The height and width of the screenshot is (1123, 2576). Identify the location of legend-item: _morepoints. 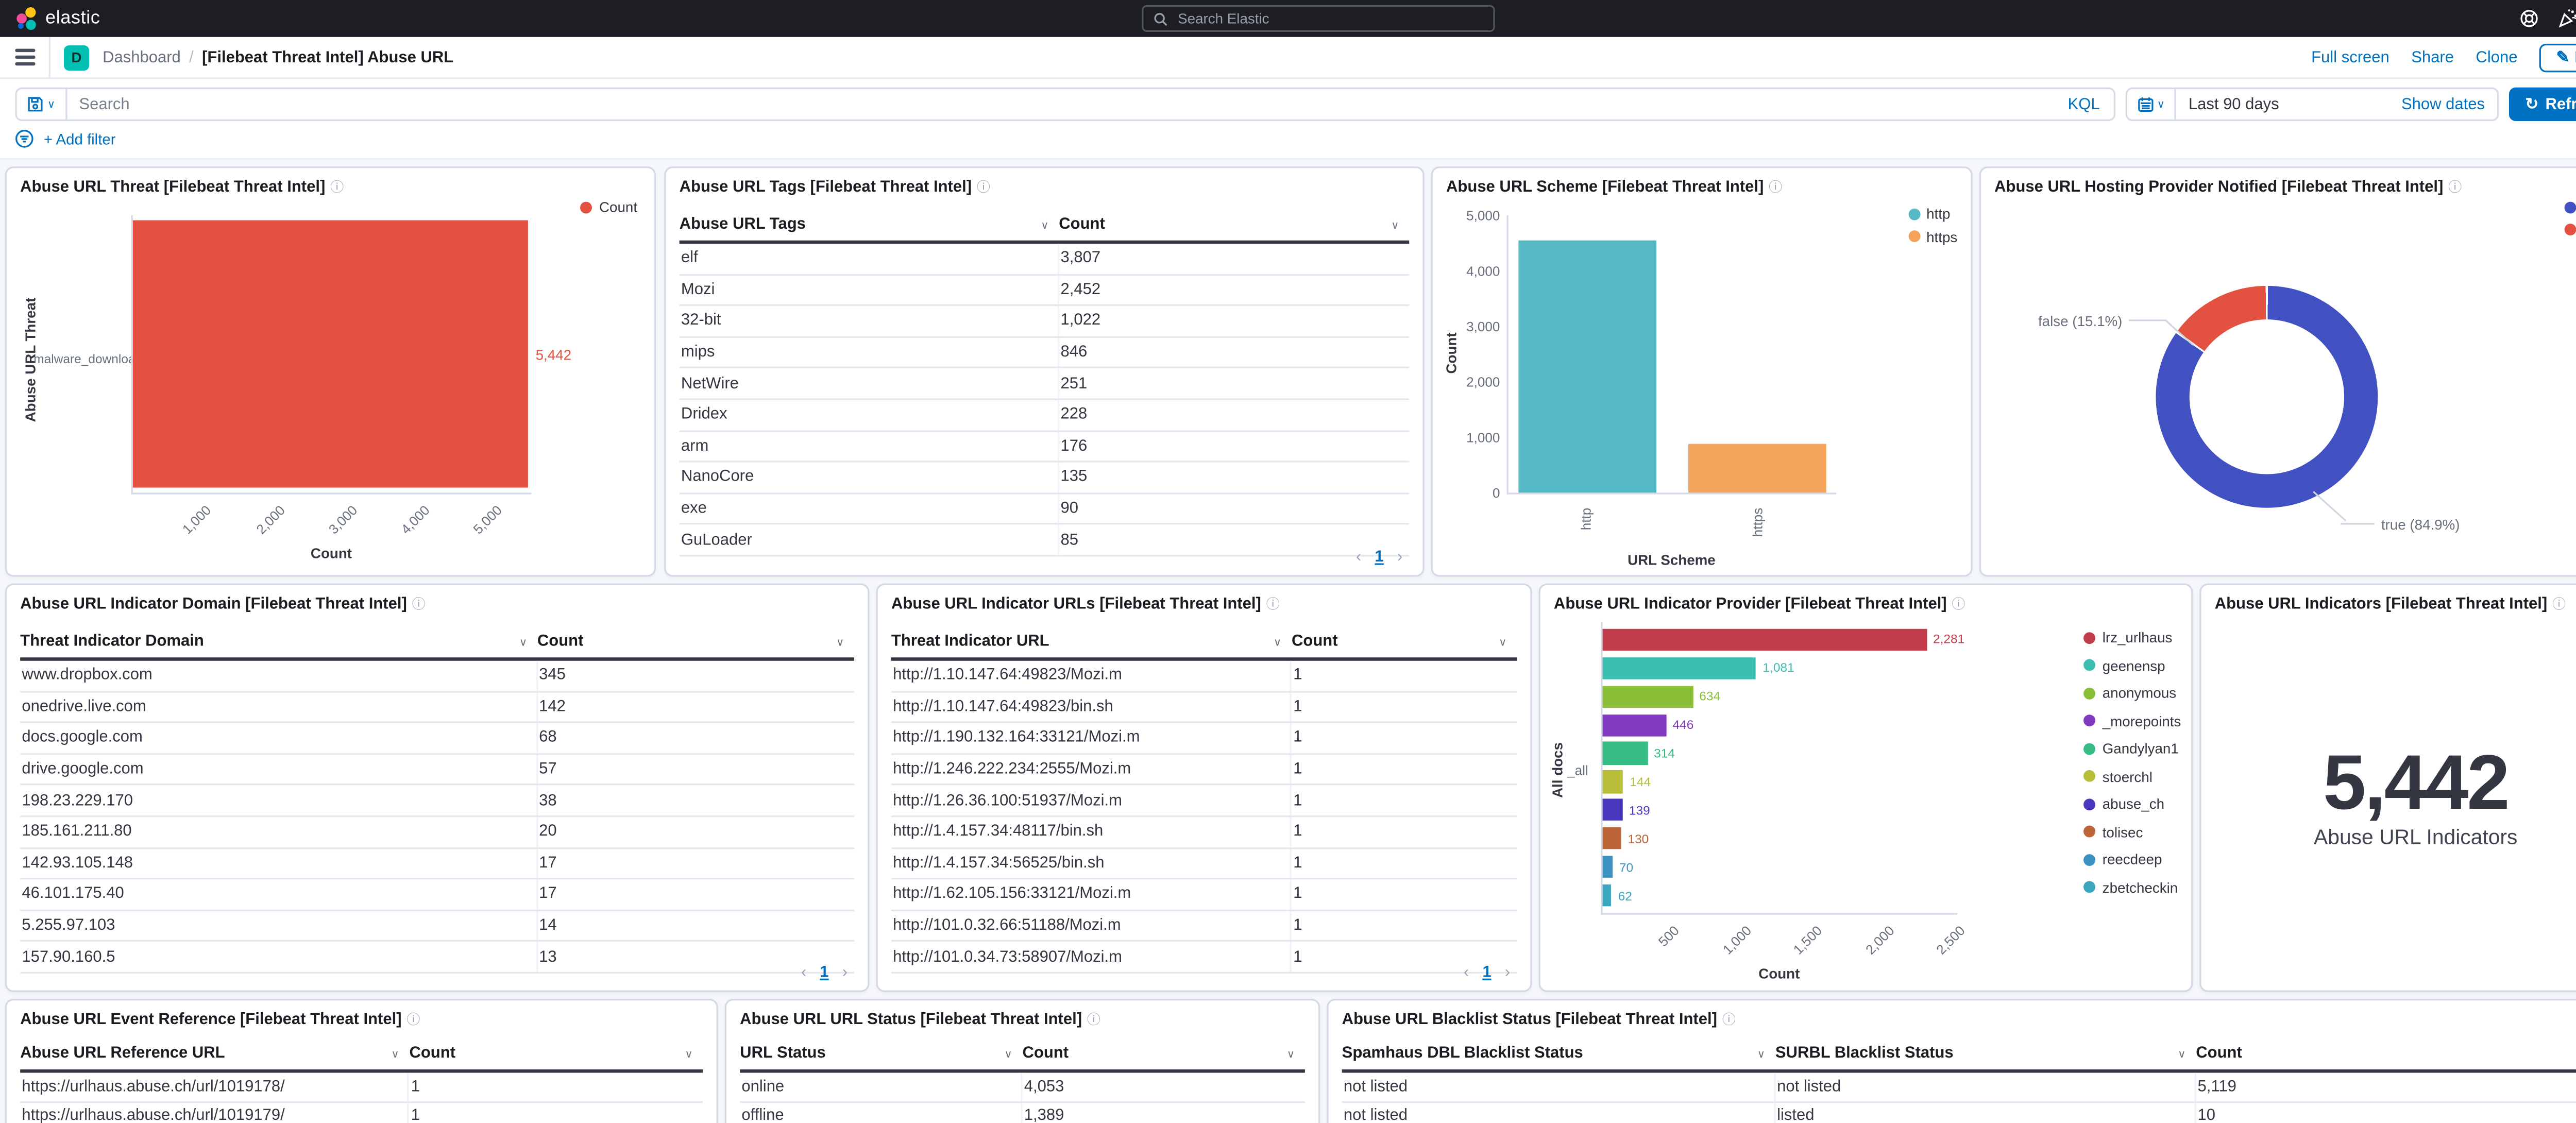
(2132, 720).